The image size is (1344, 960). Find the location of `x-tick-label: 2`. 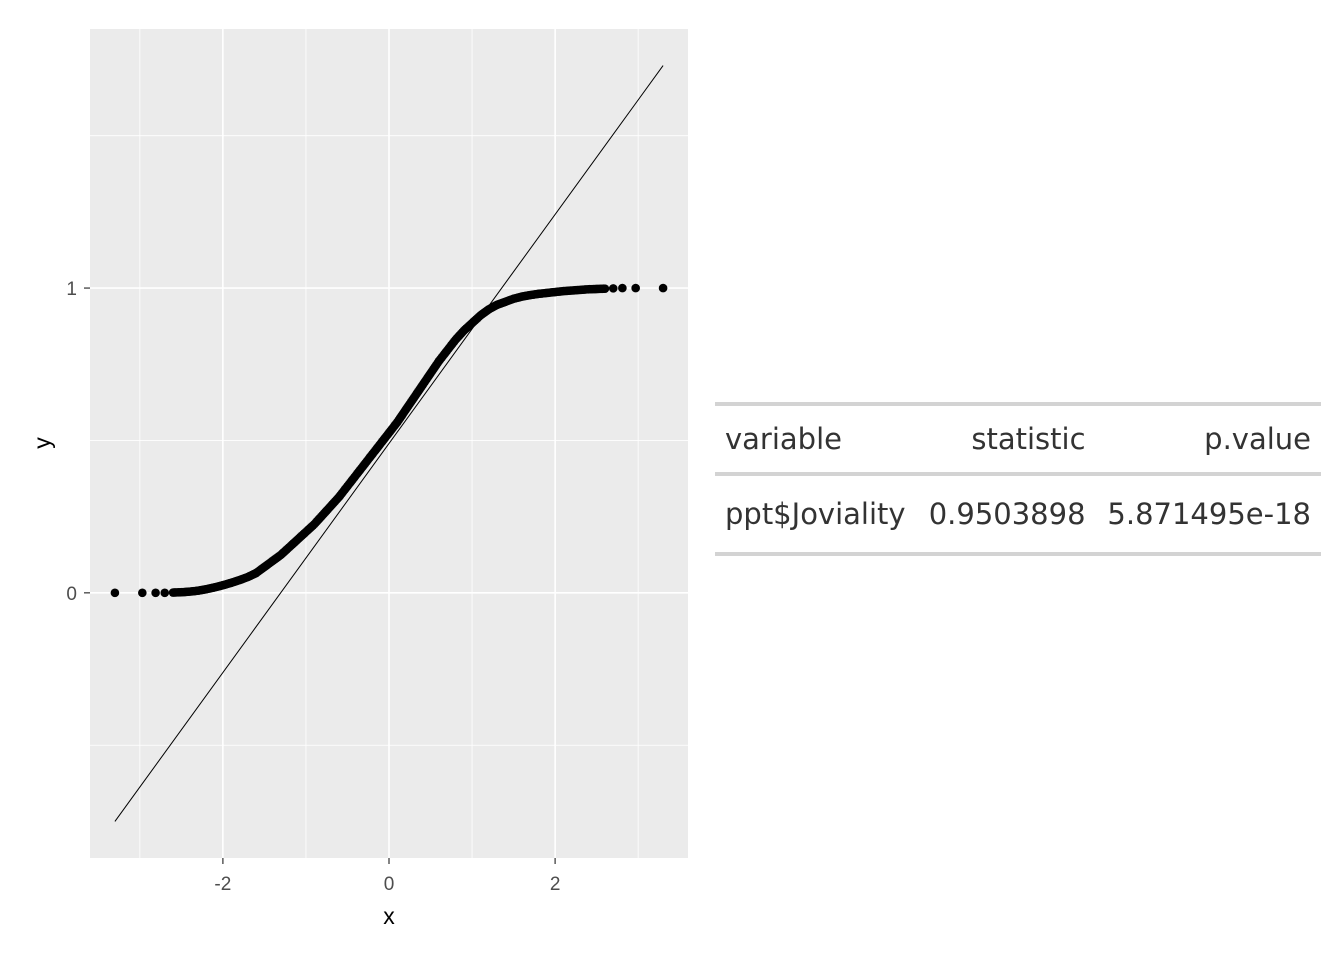

x-tick-label: 2 is located at coordinates (555, 884).